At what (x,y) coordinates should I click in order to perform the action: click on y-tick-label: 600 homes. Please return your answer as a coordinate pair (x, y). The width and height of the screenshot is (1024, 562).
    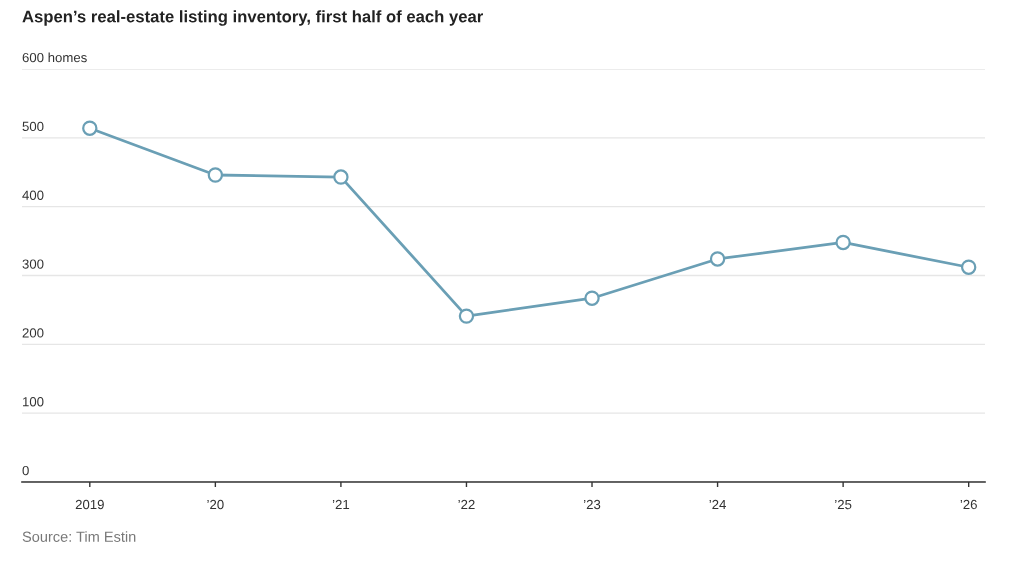
    Looking at the image, I should click on (54, 57).